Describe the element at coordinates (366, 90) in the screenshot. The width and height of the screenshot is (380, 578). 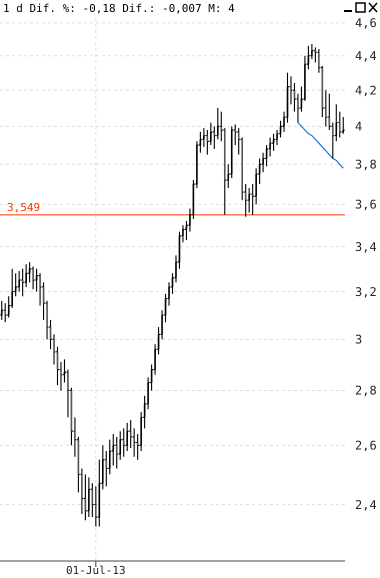
I see `y-tick-label: 4,2` at that location.